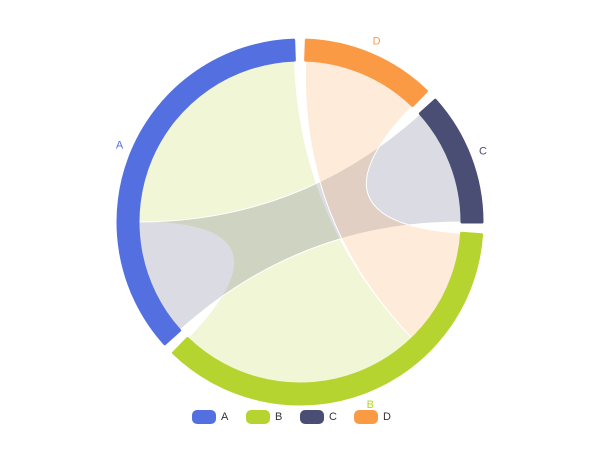  Describe the element at coordinates (483, 152) in the screenshot. I see `node-label: C` at that location.